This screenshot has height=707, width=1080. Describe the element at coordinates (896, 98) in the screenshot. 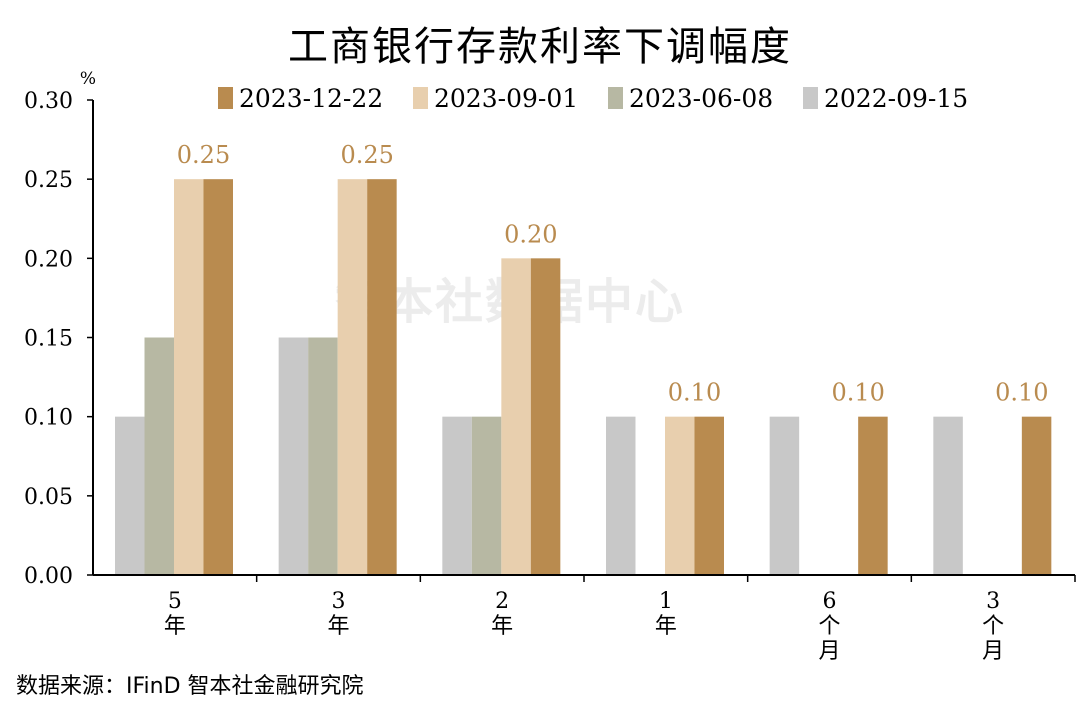

I see `legend-label: 2022-09-15` at that location.